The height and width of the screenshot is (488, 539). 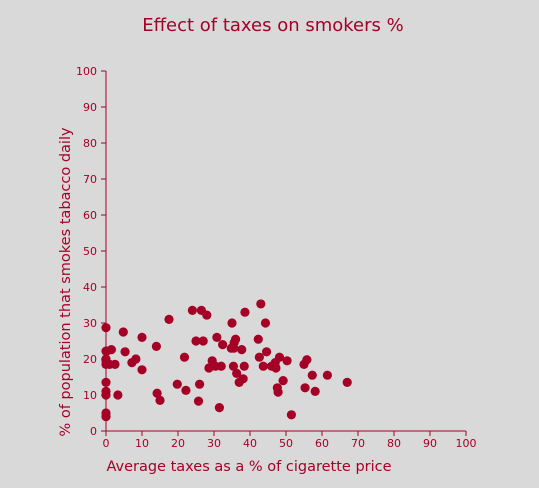 What do you see at coordinates (214, 443) in the screenshot?
I see `x-tick-label: 30` at bounding box center [214, 443].